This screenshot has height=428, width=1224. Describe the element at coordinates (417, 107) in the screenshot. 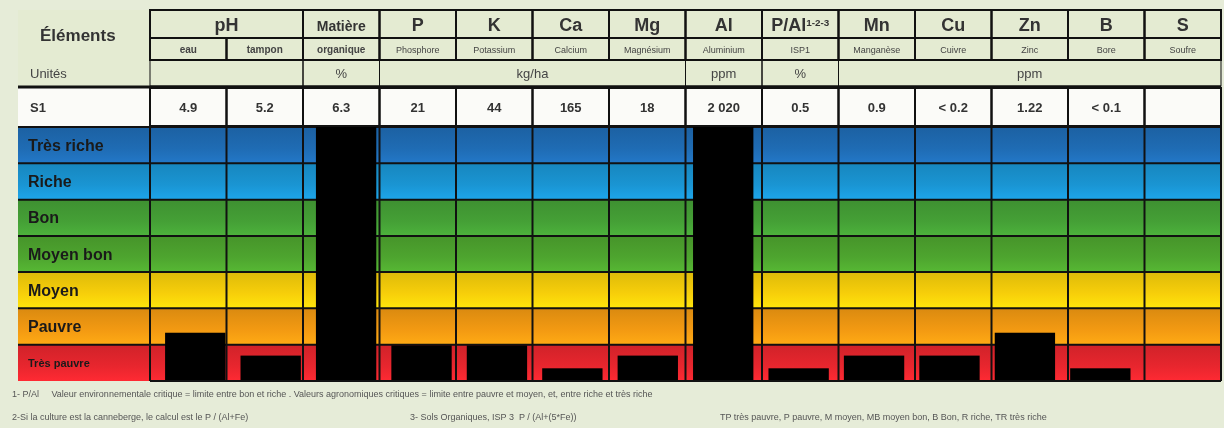

I see `text: 21` at that location.